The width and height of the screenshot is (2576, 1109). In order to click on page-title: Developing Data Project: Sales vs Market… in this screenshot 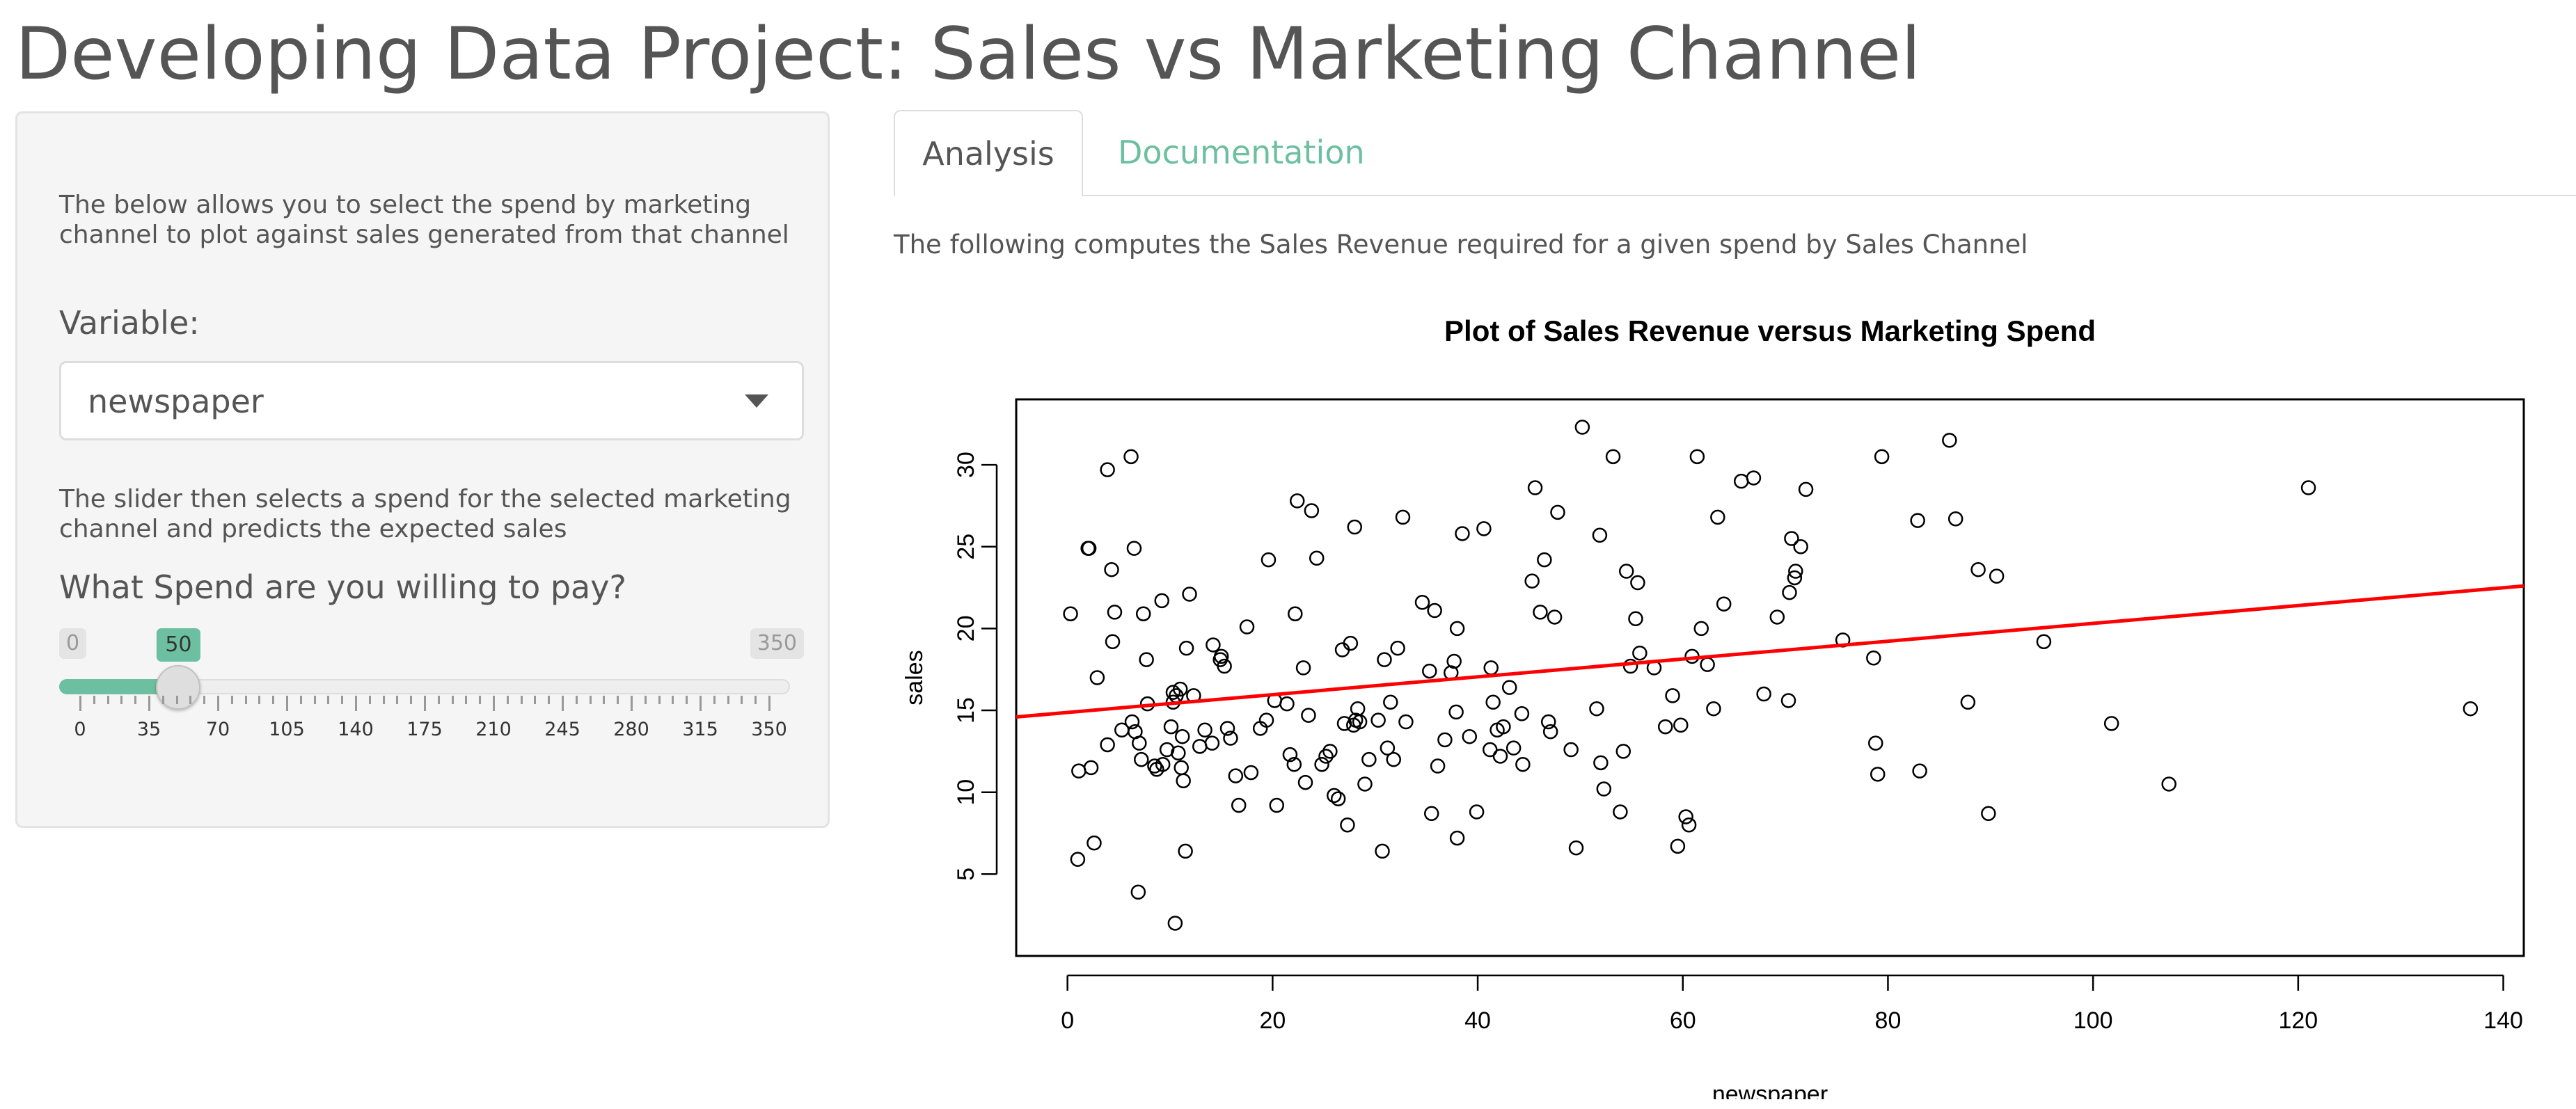, I will do `click(968, 54)`.